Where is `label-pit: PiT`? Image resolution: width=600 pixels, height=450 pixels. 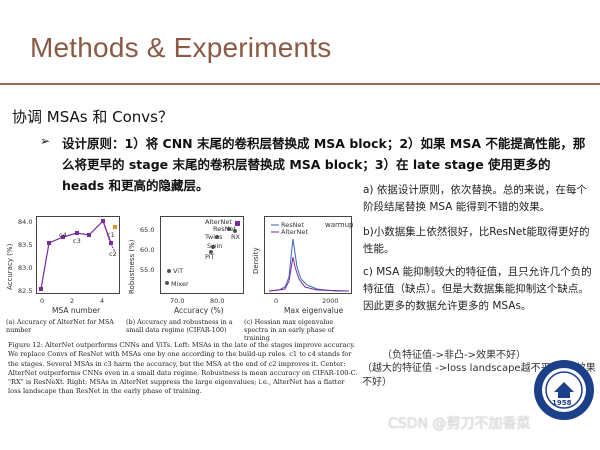 label-pit: PiT is located at coordinates (210, 257).